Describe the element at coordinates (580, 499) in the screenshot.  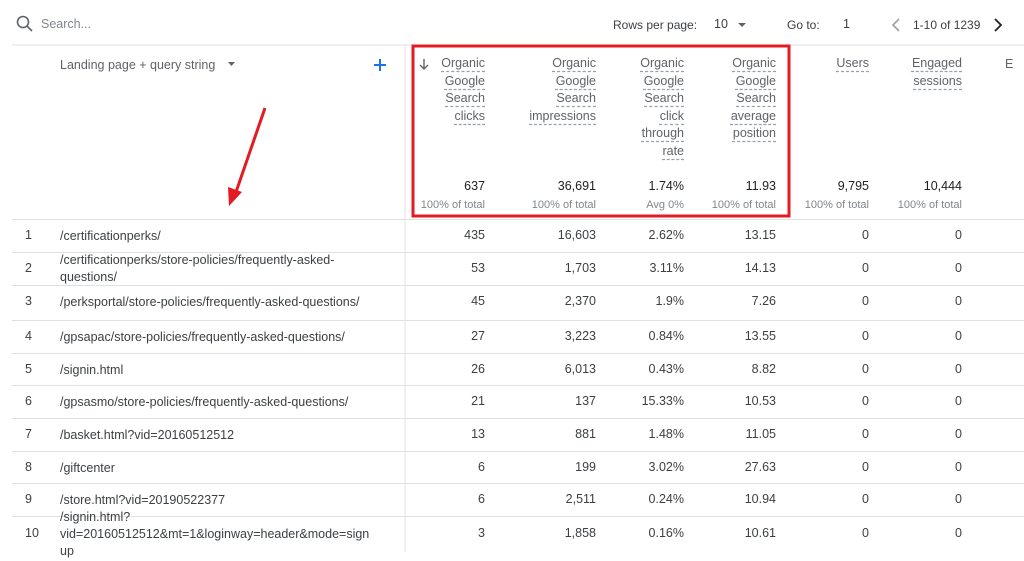
I see `metric-cell: 2,511` at that location.